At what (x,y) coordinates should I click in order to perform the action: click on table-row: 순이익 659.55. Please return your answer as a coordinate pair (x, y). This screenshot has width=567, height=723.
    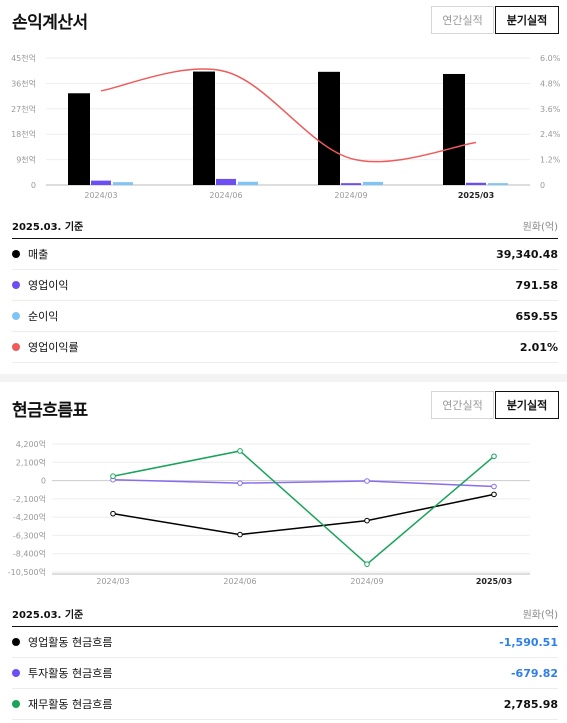
    Looking at the image, I should click on (285, 316).